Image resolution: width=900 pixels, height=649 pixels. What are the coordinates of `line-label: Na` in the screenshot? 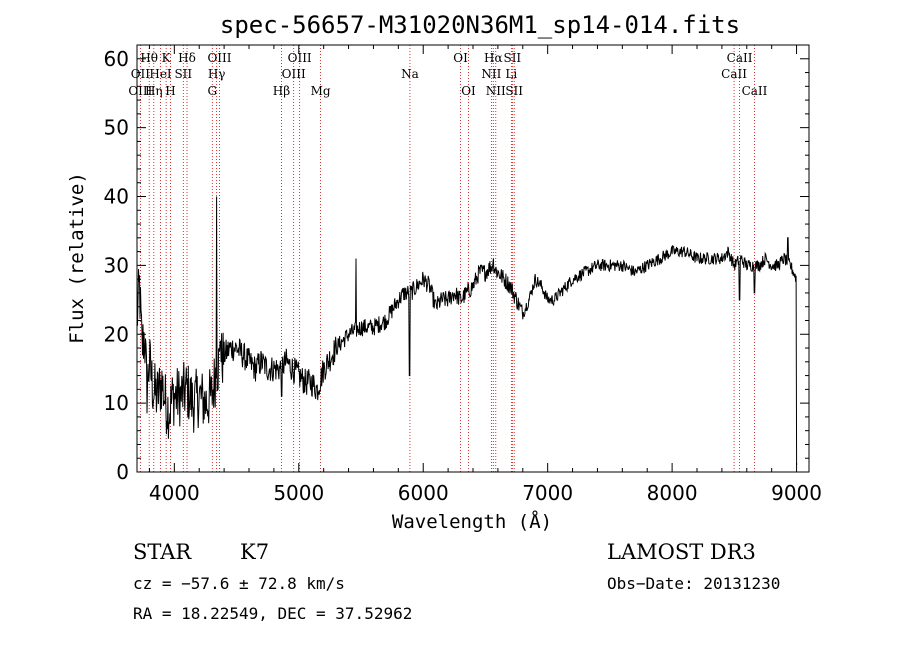 It's located at (410, 74).